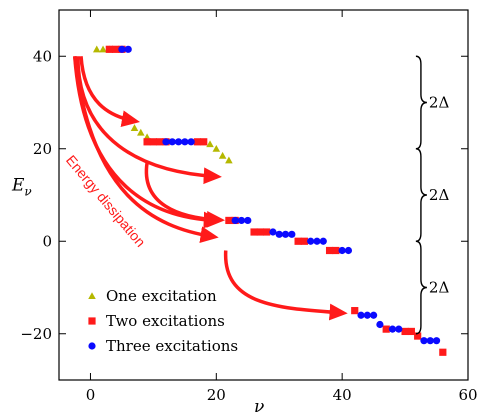  Describe the element at coordinates (165, 321) in the screenshot. I see `legend-label: Two excitations` at that location.